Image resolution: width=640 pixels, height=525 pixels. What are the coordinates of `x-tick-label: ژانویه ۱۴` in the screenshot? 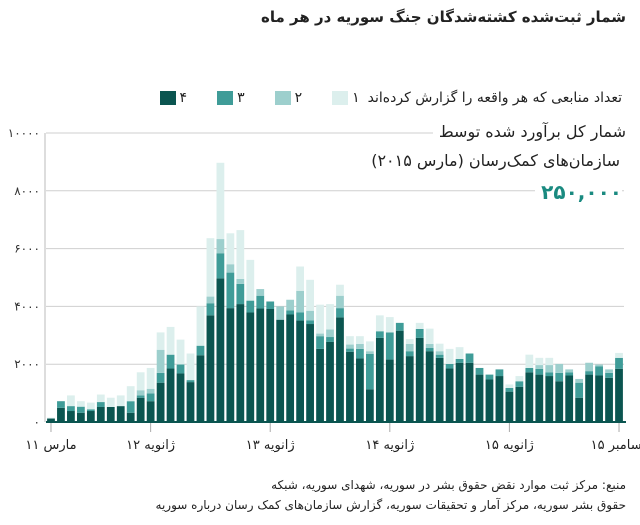 It's located at (389, 445).